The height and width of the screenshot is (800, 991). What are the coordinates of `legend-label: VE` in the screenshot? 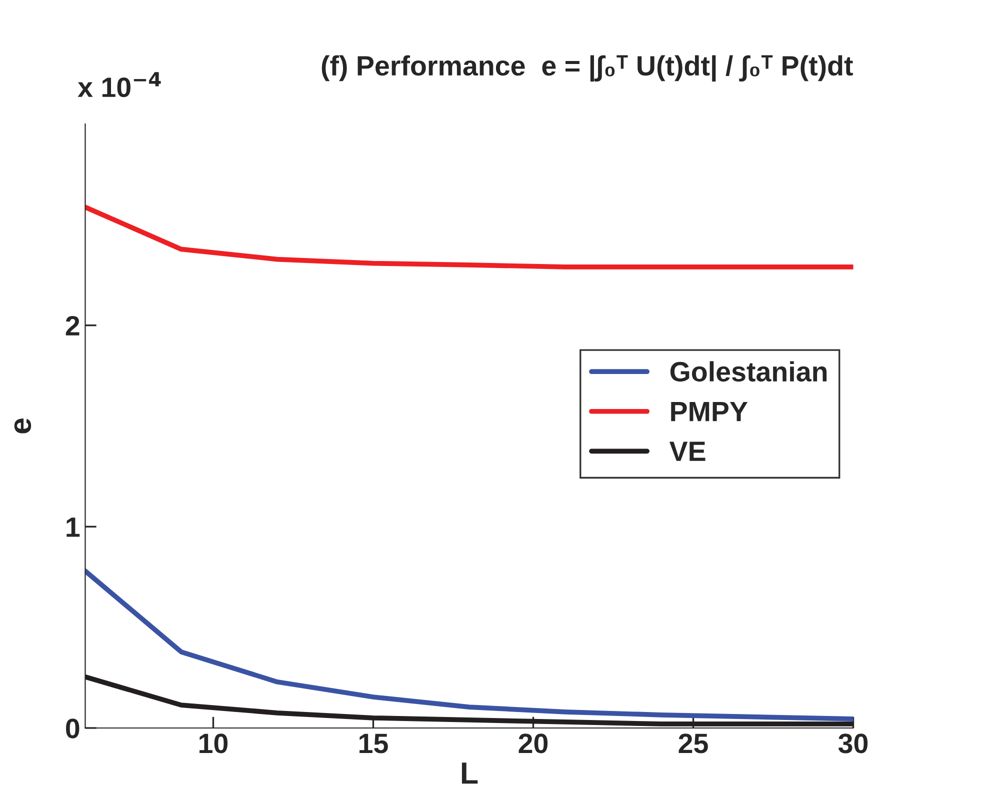 It's located at (687, 451).